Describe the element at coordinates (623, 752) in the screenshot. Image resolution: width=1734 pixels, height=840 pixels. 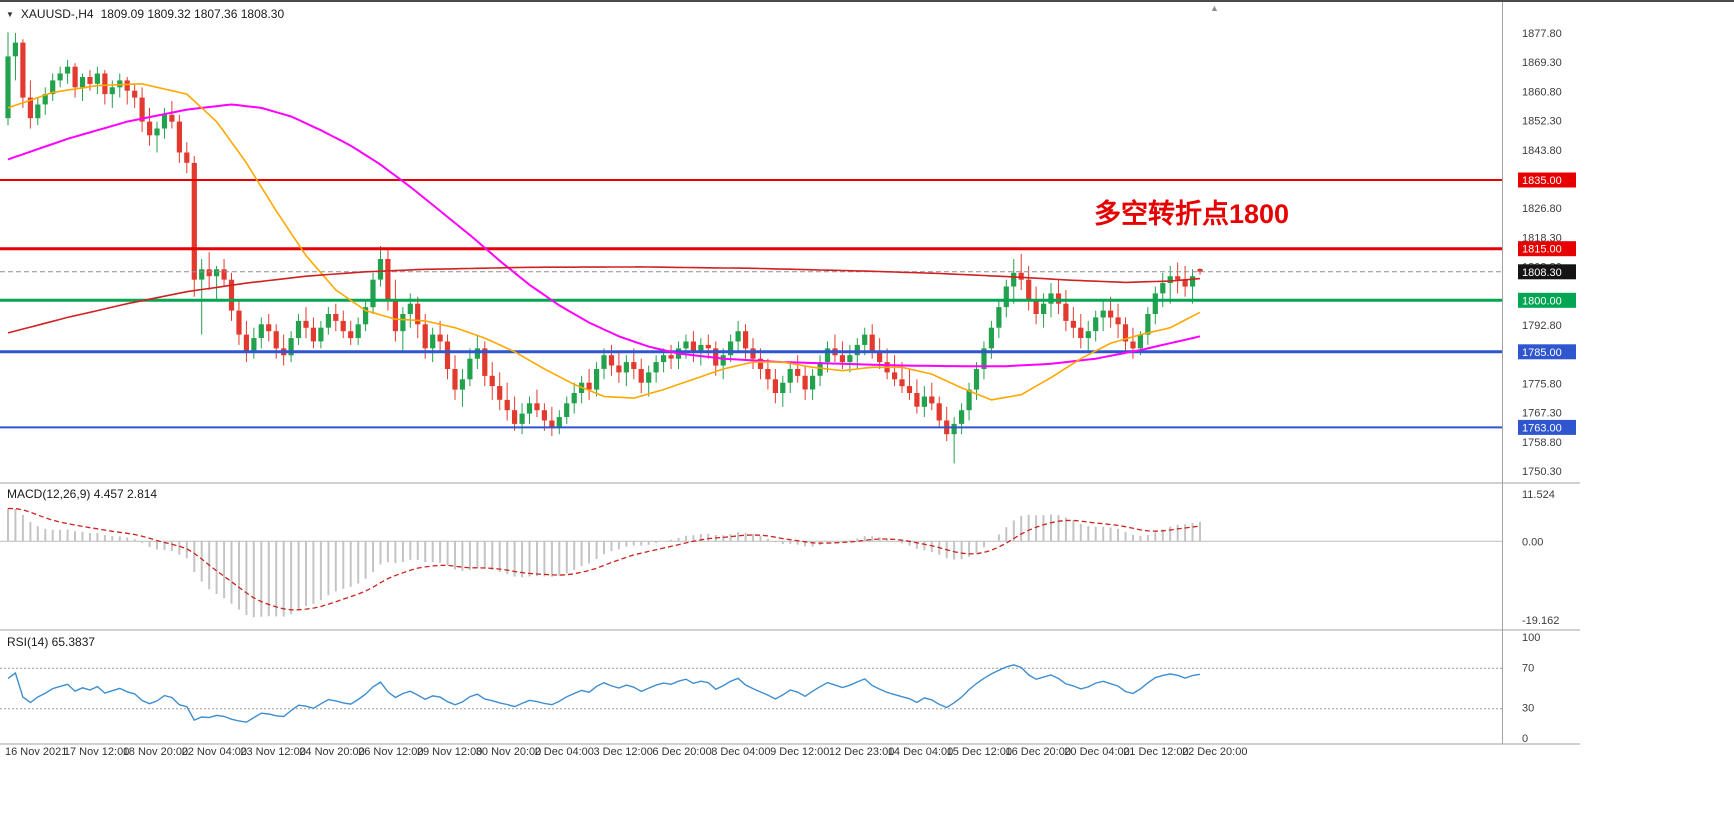
I see `time-label: 3 Dec 12:00` at that location.